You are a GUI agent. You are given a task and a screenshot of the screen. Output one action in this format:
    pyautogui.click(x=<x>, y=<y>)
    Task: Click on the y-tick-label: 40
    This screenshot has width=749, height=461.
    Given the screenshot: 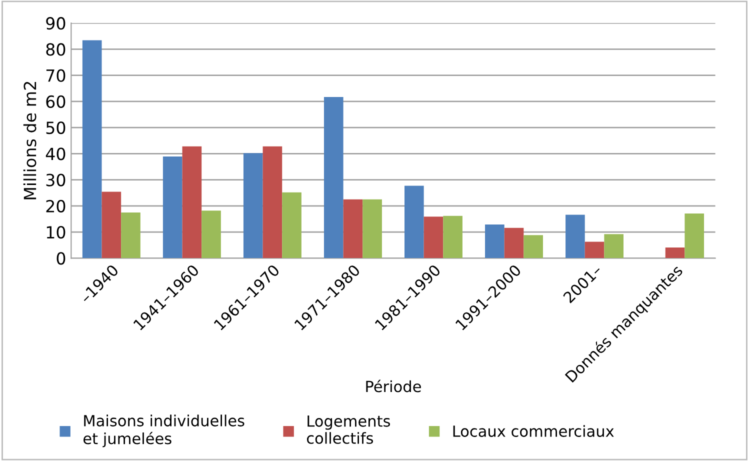 What is the action you would take?
    pyautogui.click(x=56, y=154)
    